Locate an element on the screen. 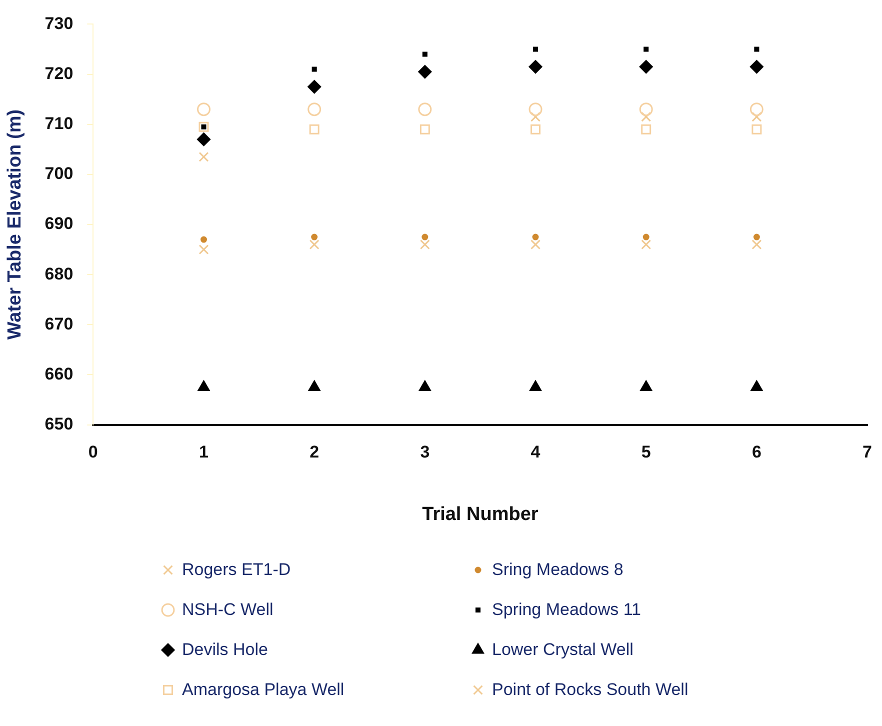 This screenshot has height=726, width=882. y-axis-title: Water Table Elevation (m) is located at coordinates (15, 224).